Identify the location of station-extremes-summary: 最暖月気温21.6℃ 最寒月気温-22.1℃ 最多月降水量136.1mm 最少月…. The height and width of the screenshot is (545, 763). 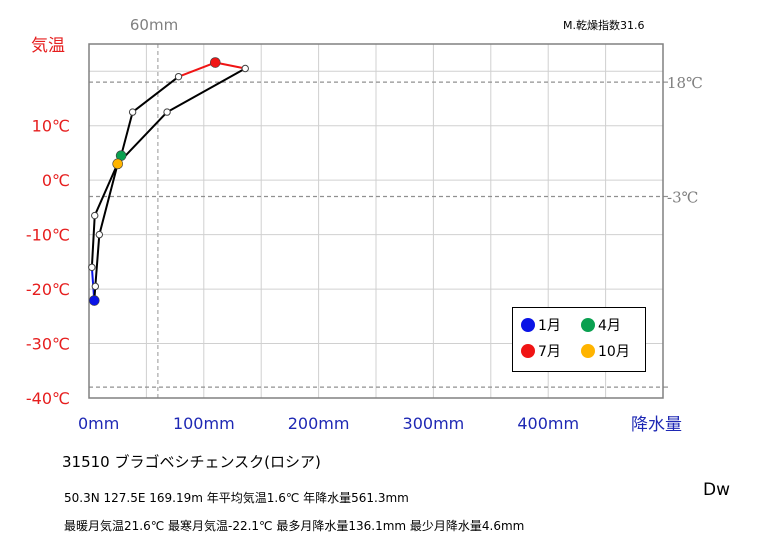
(294, 526).